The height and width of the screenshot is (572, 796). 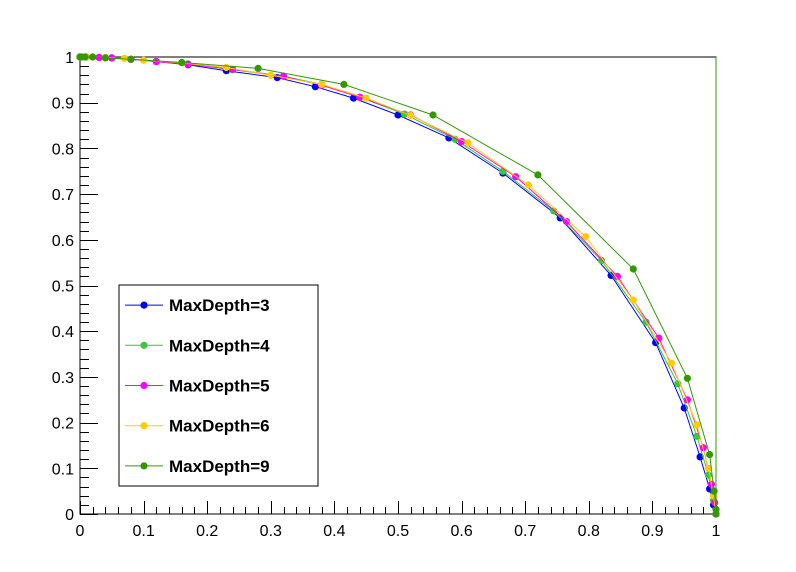 I want to click on x-tick-label: 0.2, so click(x=207, y=531).